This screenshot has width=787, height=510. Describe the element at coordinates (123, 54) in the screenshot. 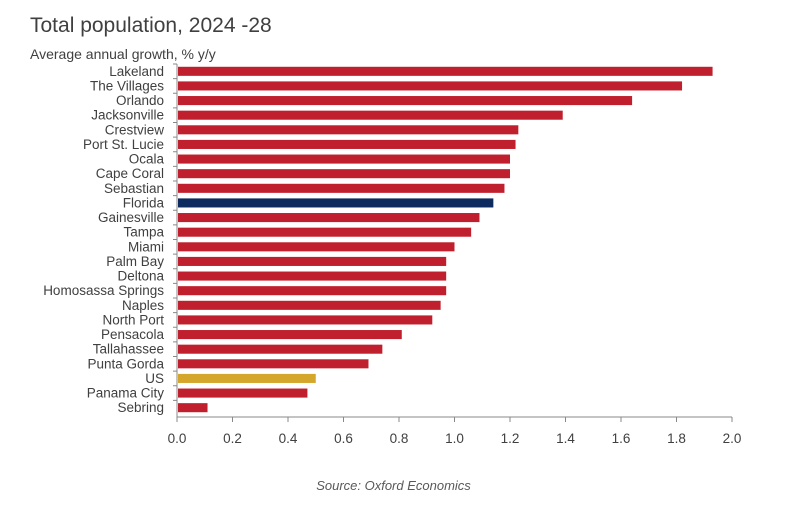

I see `chart-subtitle: Average annual growth, % y/y` at that location.